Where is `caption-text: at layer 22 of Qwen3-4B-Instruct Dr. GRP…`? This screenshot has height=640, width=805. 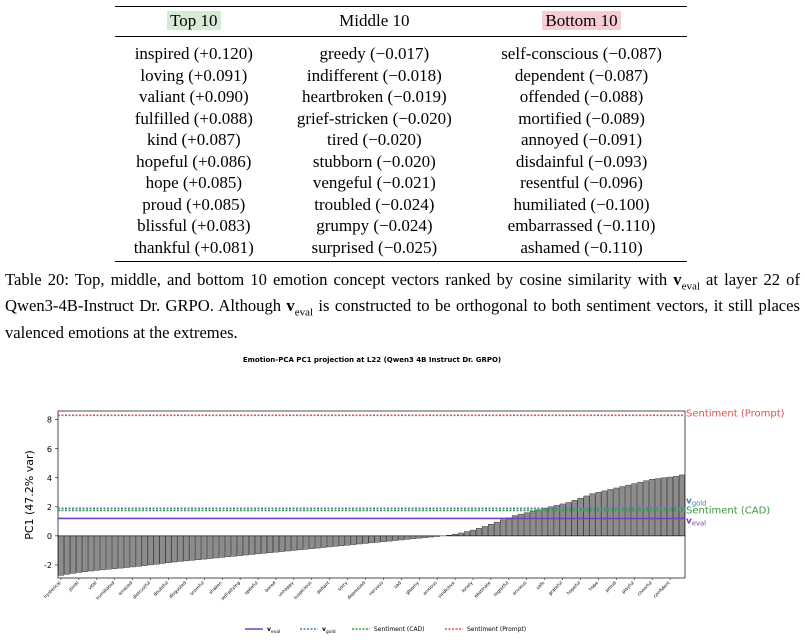
caption-text: at layer 22 of Qwen3-4B-Instruct Dr. GRP… is located at coordinates (402, 293).